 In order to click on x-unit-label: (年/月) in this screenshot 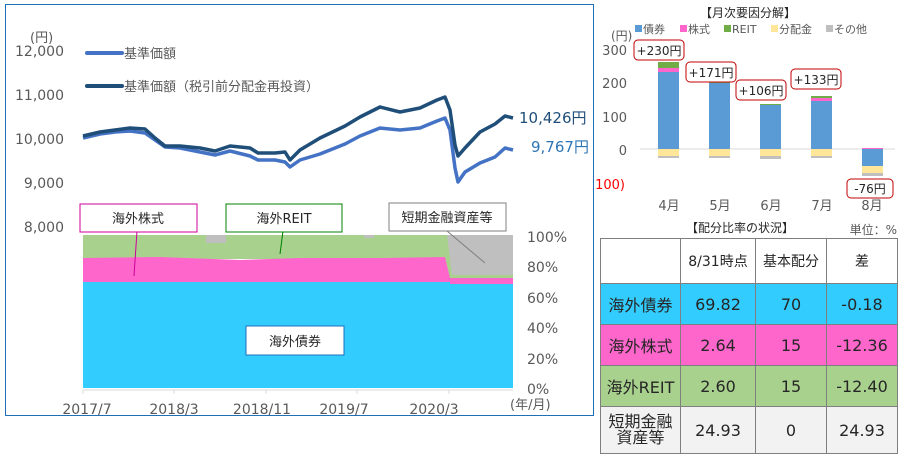, I will do `click(530, 405)`.